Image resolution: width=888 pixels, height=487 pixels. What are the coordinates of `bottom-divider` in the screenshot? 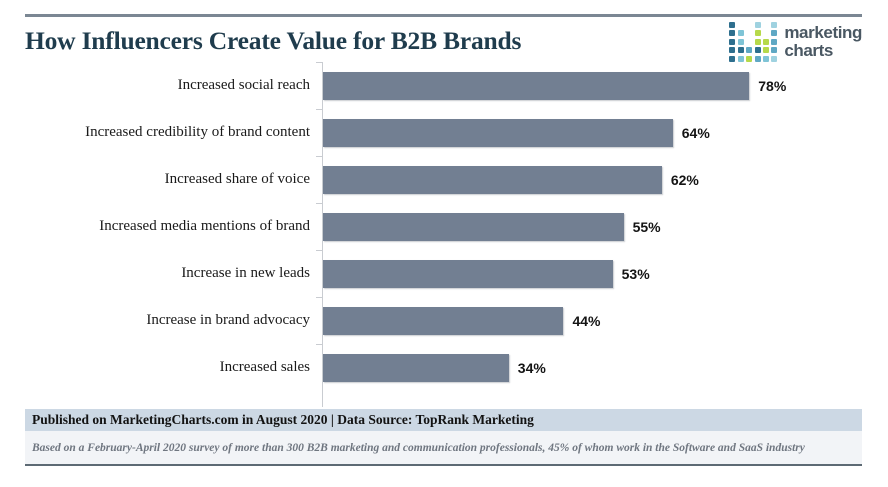 It's located at (443, 465).